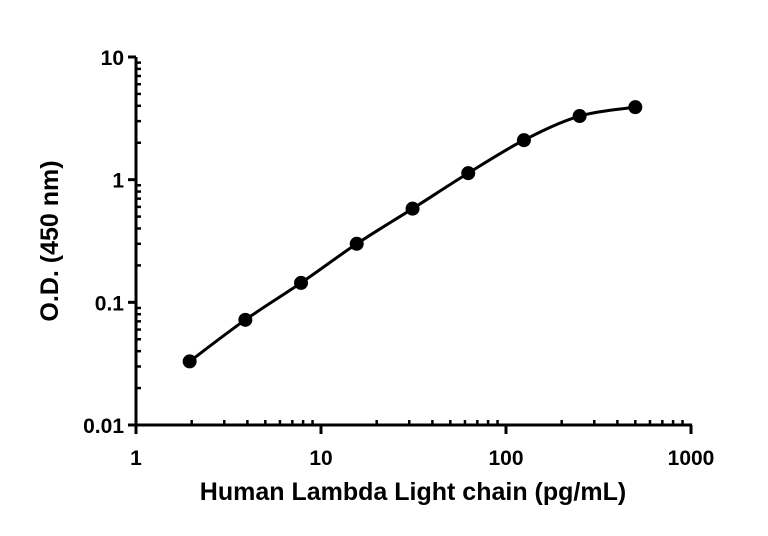 This screenshot has height=536, width=768. Describe the element at coordinates (320, 458) in the screenshot. I see `x-tick-label: 10` at that location.